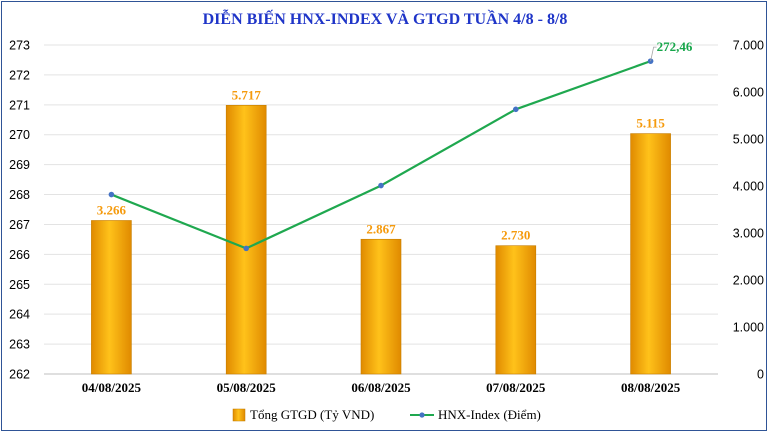 This screenshot has height=433, width=770. I want to click on bar-value-label: 3.266, so click(112, 209).